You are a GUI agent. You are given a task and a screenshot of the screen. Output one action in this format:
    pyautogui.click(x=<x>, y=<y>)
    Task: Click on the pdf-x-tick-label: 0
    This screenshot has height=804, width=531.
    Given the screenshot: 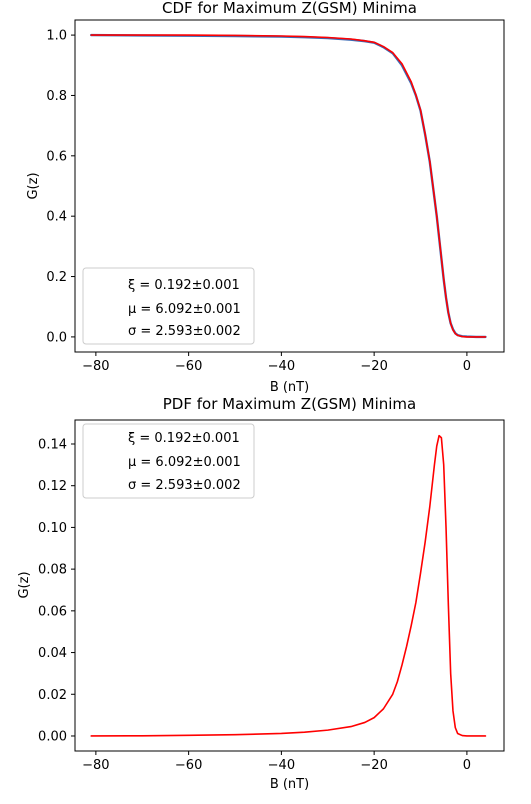 What is the action you would take?
    pyautogui.click(x=467, y=765)
    